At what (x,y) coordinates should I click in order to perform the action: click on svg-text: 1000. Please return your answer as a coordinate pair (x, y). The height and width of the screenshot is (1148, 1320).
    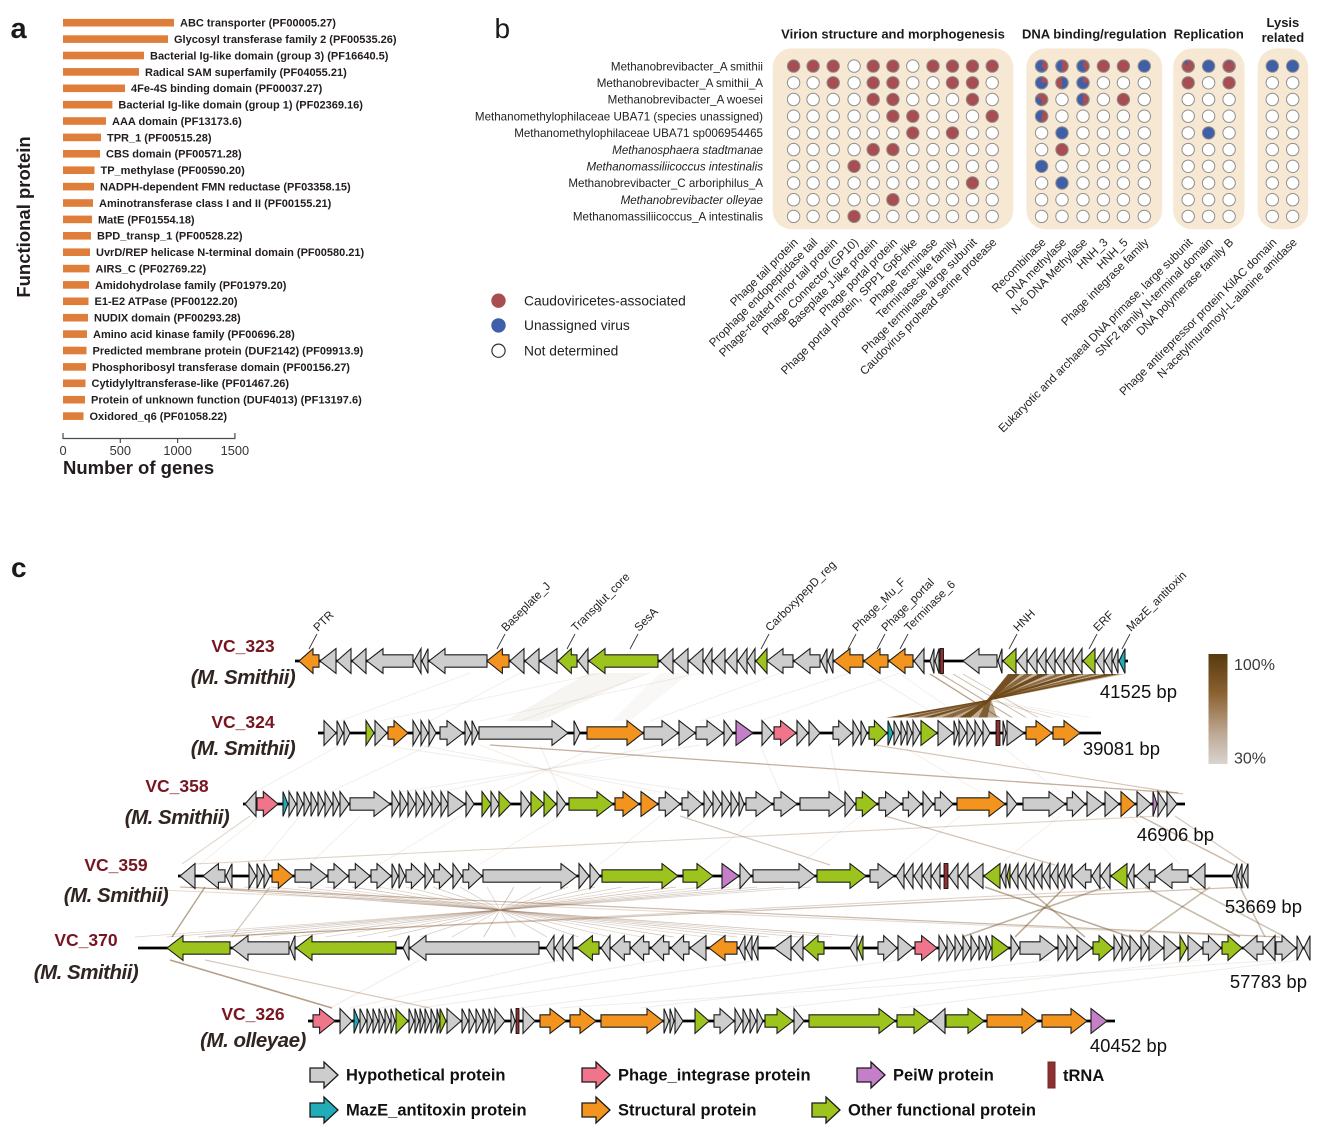
    Looking at the image, I should click on (177, 450).